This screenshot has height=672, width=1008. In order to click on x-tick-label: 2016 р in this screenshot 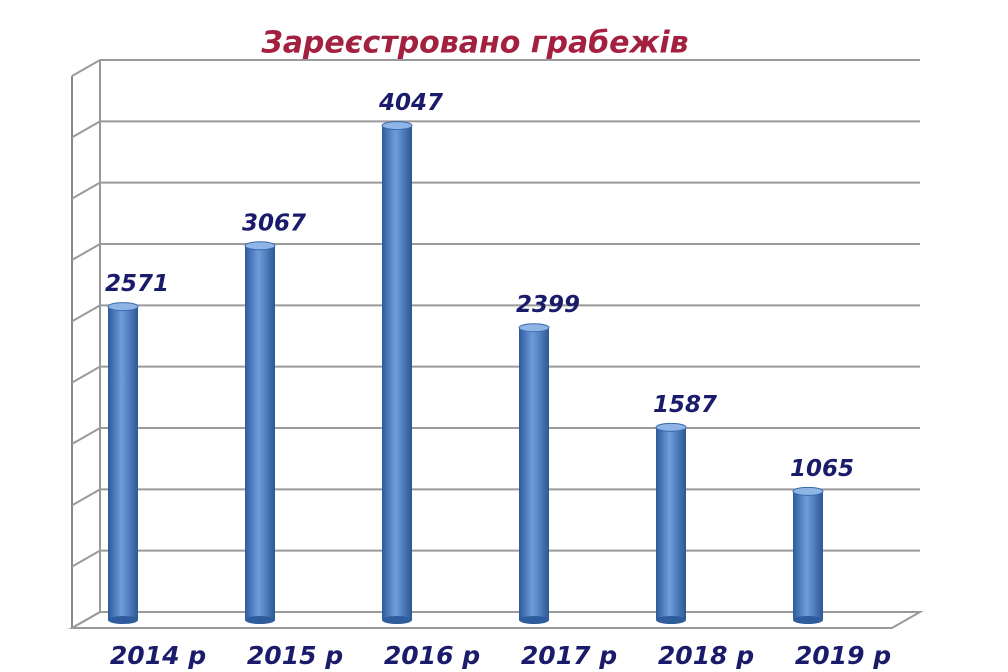, I will do `click(432, 655)`.